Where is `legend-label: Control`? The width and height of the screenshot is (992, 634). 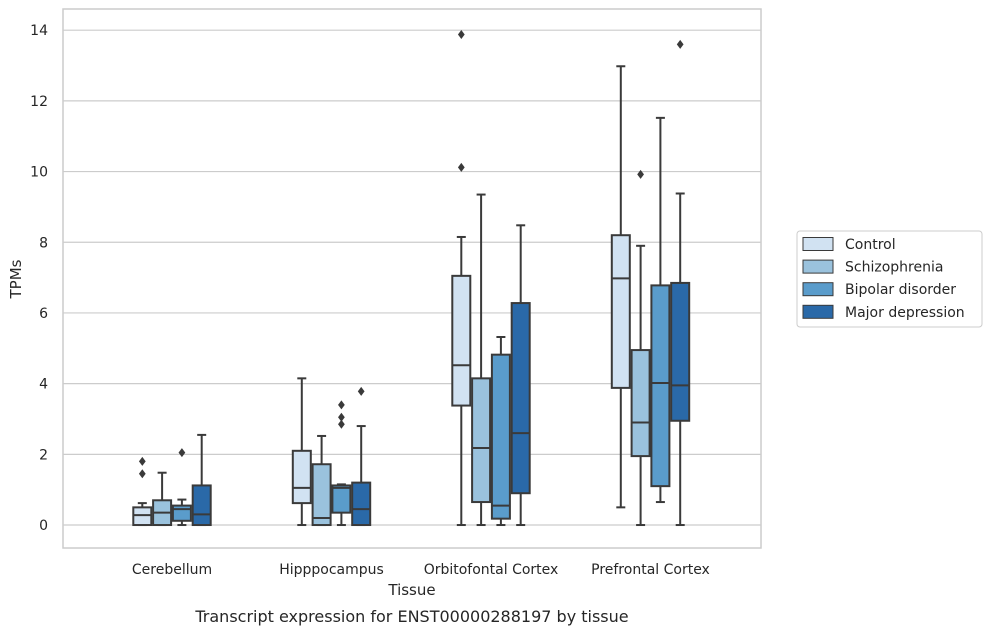
legend-label: Control is located at coordinates (870, 245).